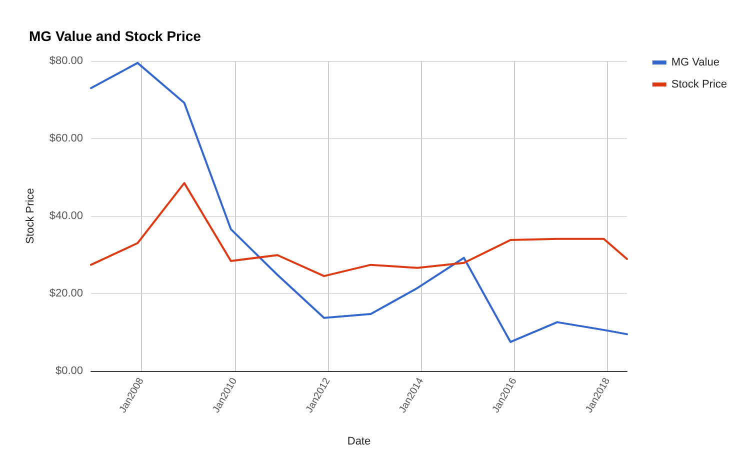 Image resolution: width=752 pixels, height=471 pixels. Describe the element at coordinates (30, 216) in the screenshot. I see `y-axis-title: Stock Price` at that location.